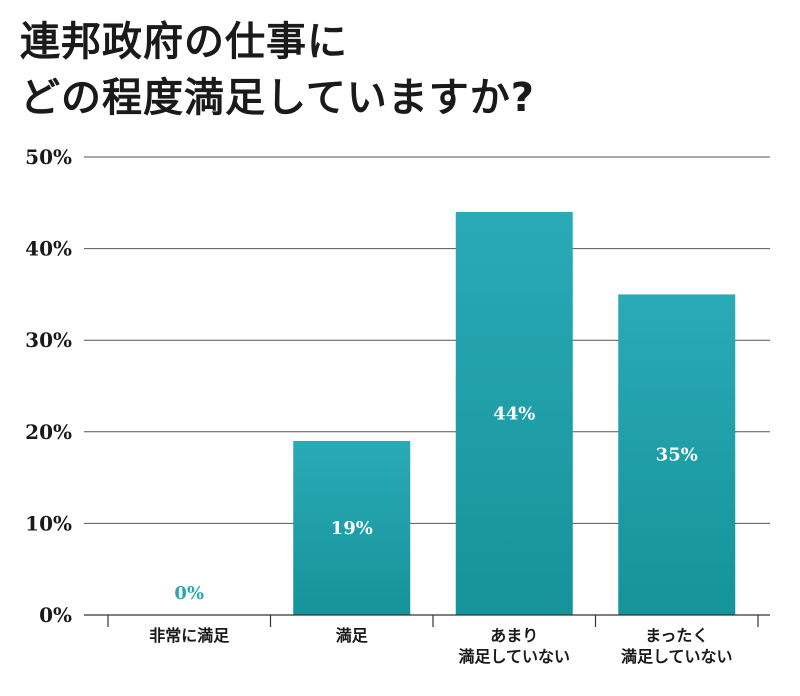  I want to click on y-tick-label: 30%, so click(48, 340).